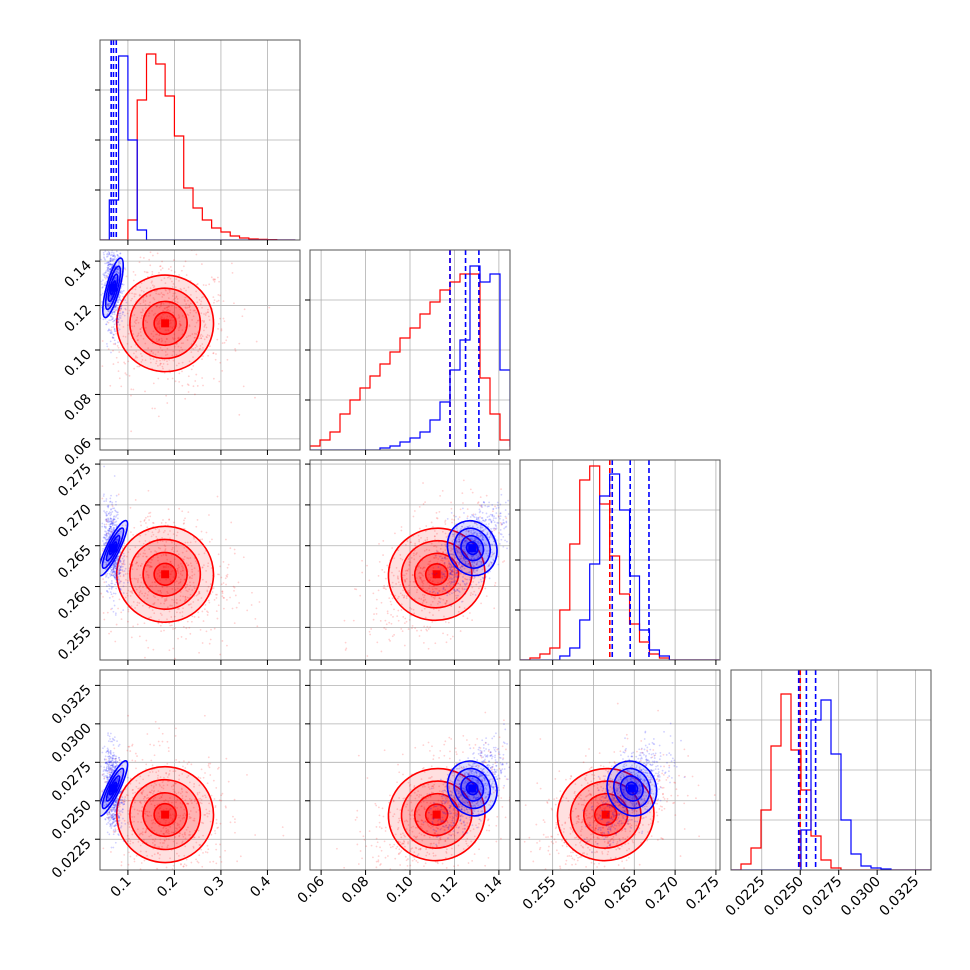  Describe the element at coordinates (620, 566) in the screenshot. I see `blue-histogram` at that location.